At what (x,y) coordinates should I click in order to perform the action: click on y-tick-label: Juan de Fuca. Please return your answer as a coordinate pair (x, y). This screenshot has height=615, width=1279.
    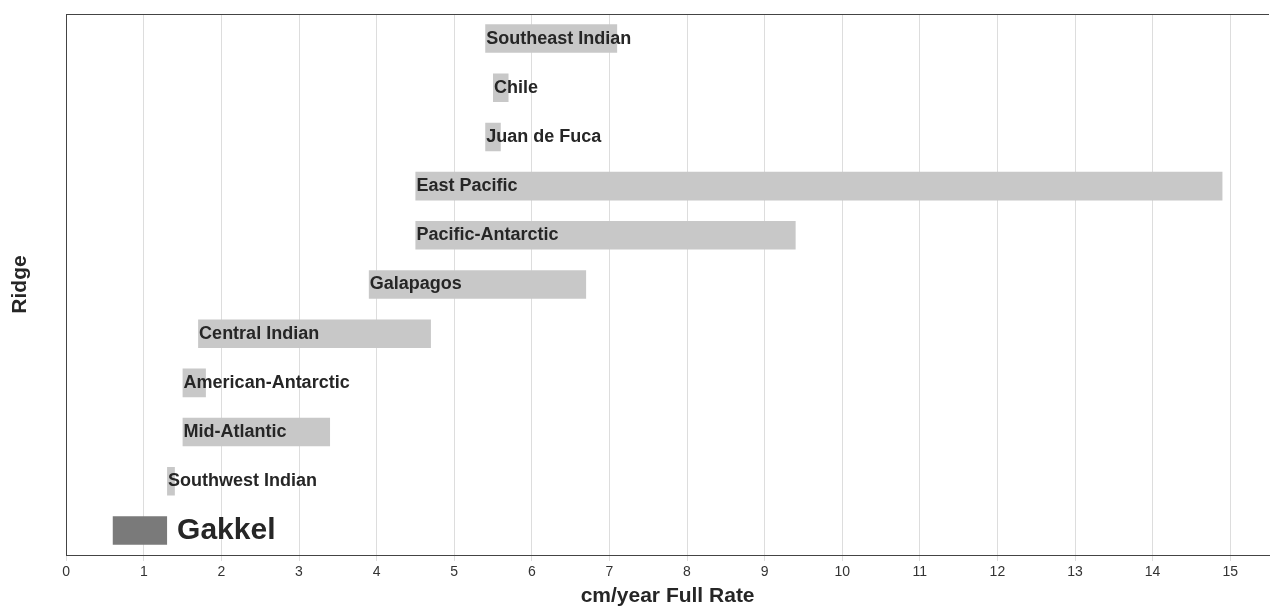
    Looking at the image, I should click on (544, 135).